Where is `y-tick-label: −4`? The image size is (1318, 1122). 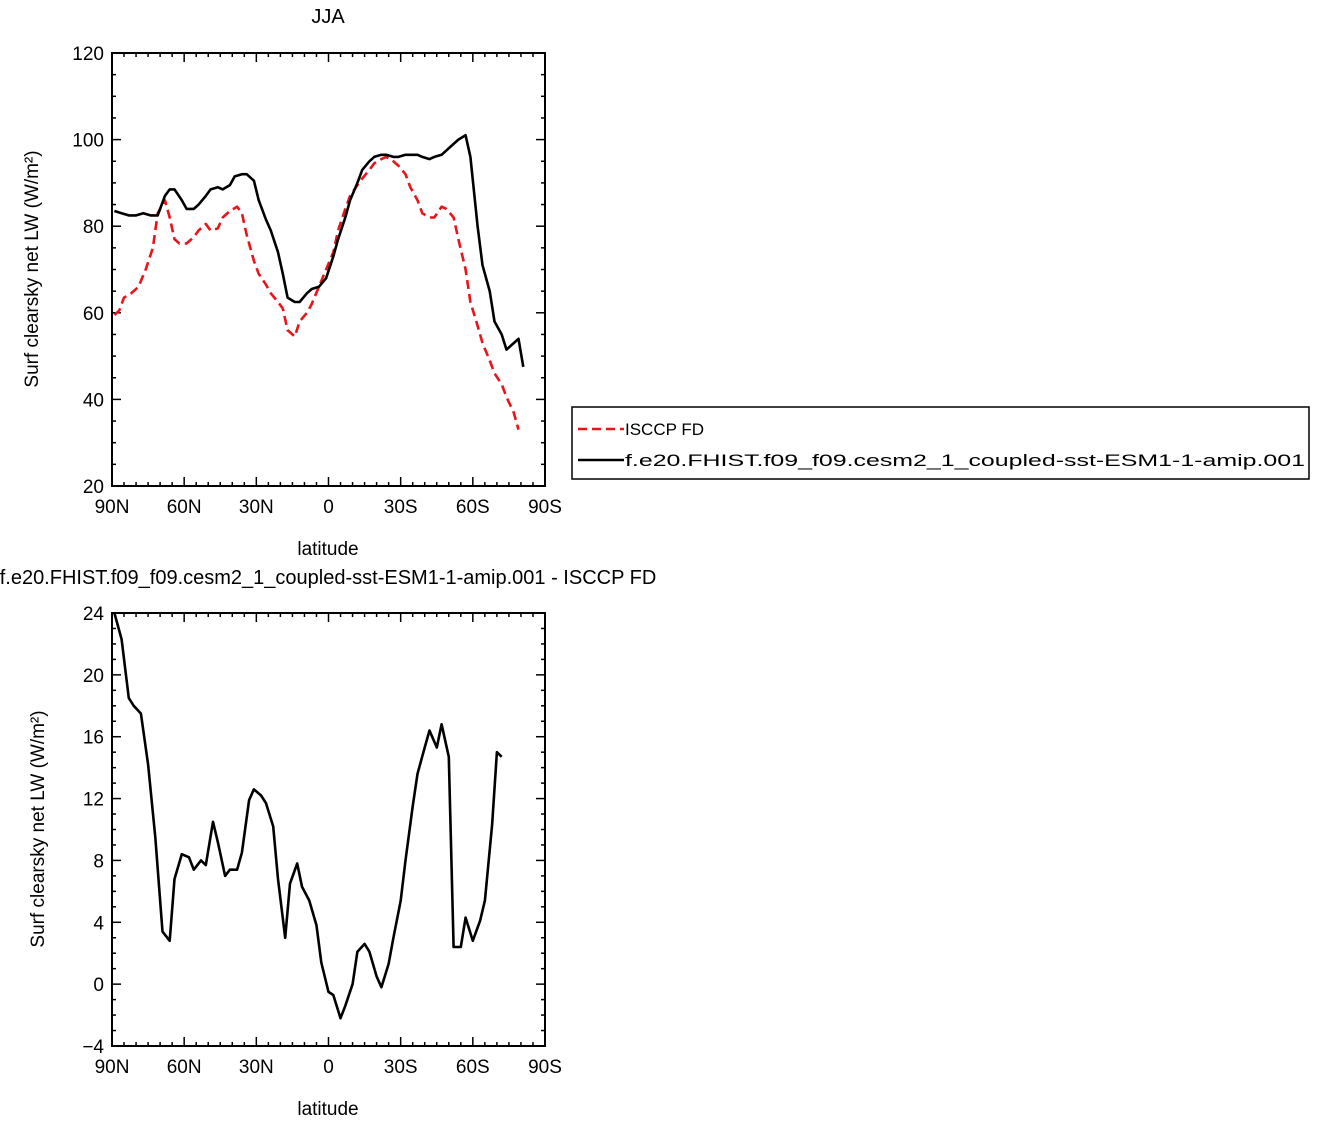 y-tick-label: −4 is located at coordinates (93, 1047).